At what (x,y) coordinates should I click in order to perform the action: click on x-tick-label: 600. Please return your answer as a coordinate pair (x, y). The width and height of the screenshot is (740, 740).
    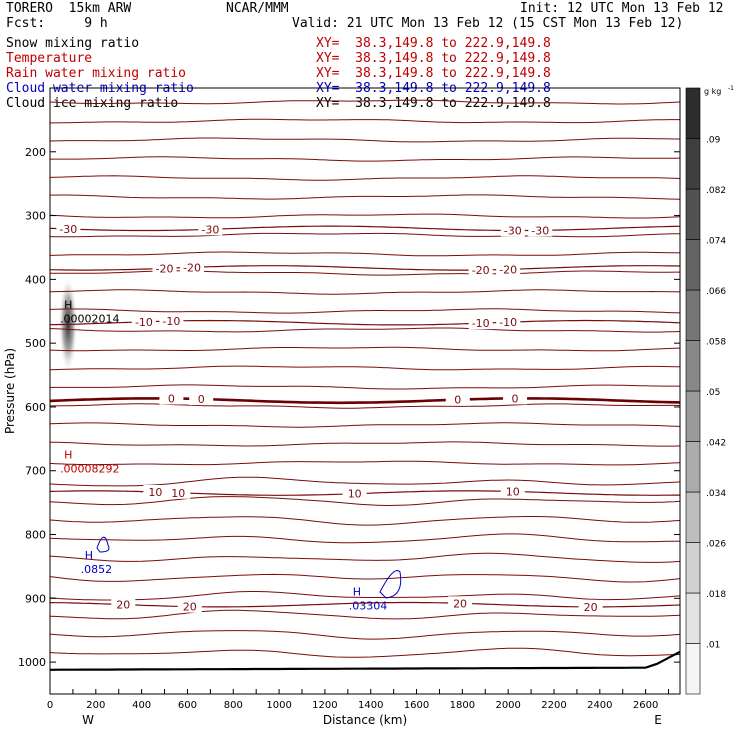
    Looking at the image, I should click on (187, 705).